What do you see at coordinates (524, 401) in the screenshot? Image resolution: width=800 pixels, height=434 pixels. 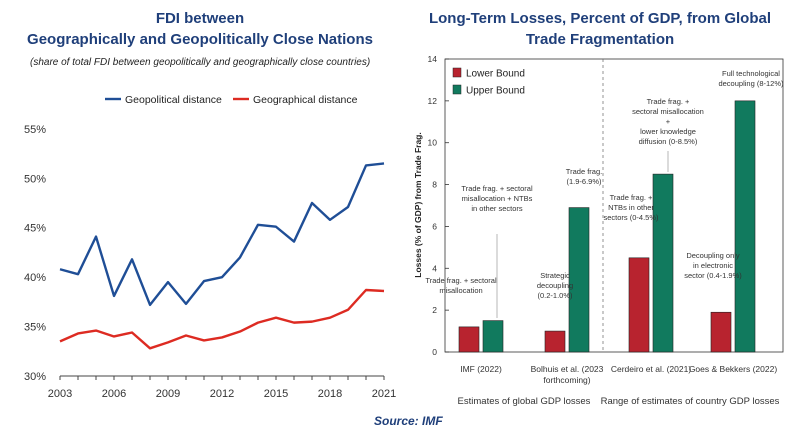 I see `group-label: Estimates of global GDP losses` at bounding box center [524, 401].